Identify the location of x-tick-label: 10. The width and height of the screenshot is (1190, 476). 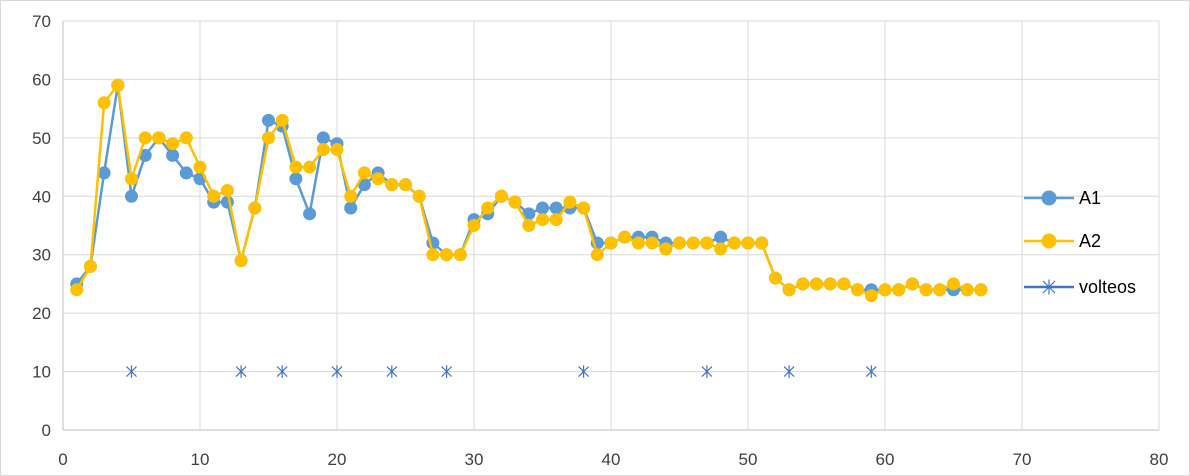
(200, 459).